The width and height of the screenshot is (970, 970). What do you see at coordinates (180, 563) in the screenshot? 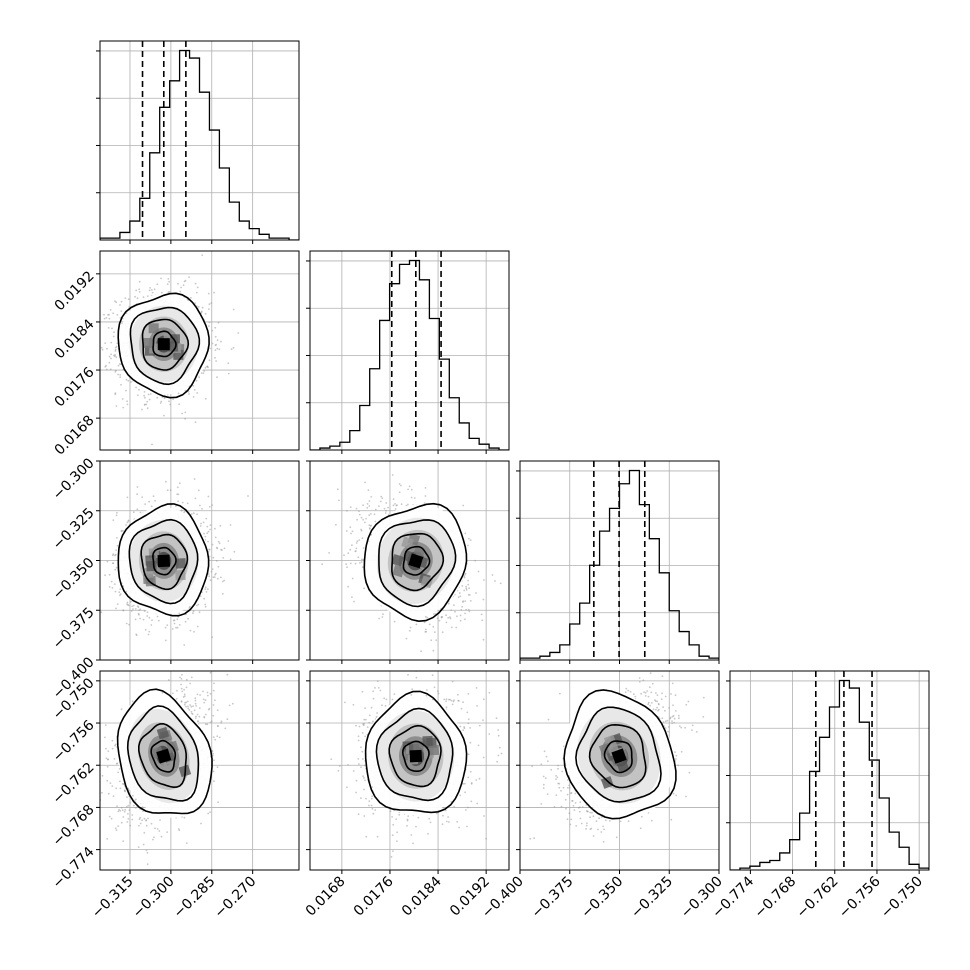
I see `density-cell` at bounding box center [180, 563].